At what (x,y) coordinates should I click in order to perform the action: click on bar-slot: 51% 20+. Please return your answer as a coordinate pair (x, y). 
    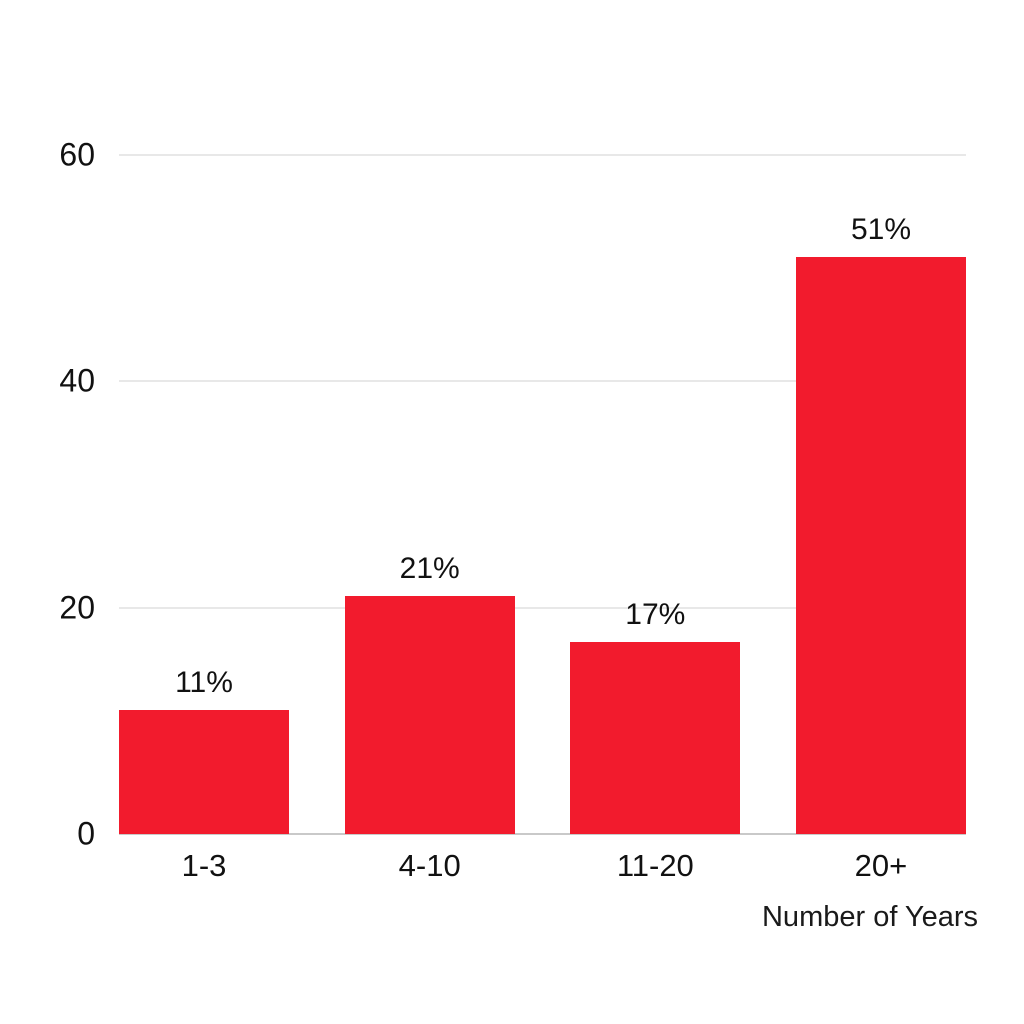
    Looking at the image, I should click on (880, 519).